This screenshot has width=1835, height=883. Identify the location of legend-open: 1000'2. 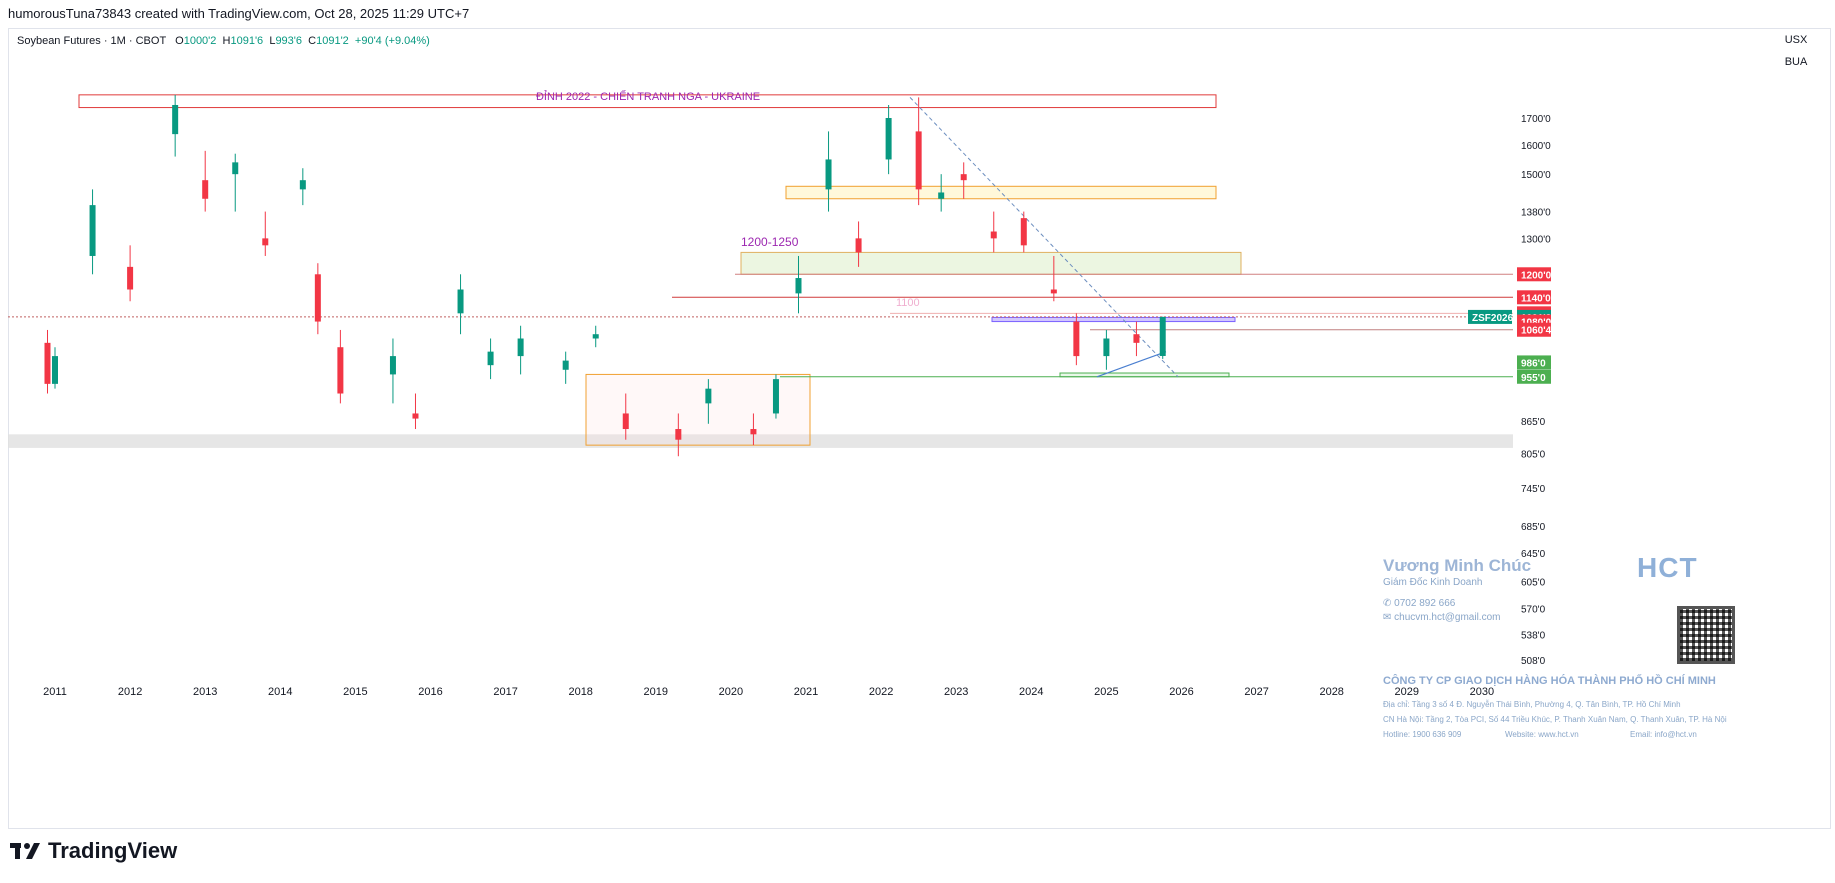
(200, 41).